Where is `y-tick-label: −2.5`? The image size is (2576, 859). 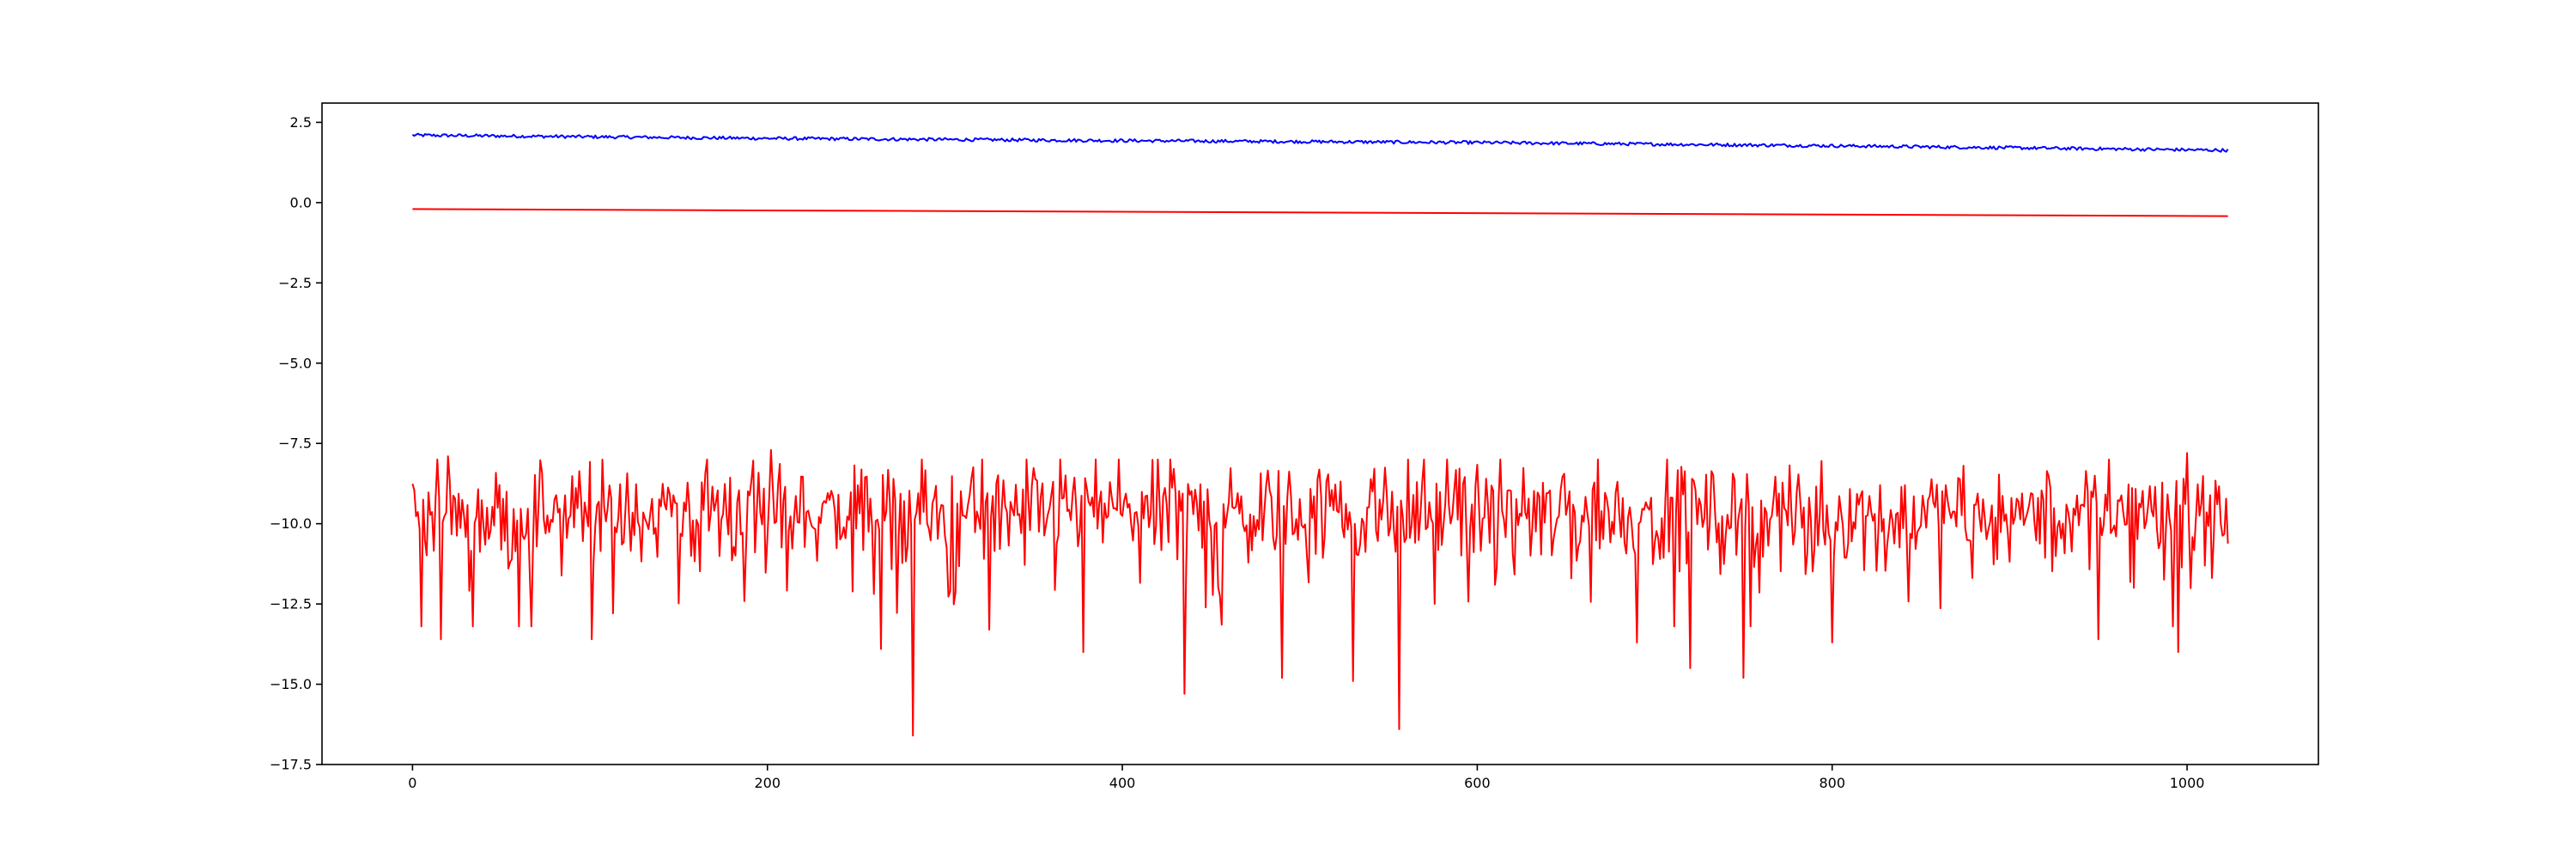 y-tick-label: −2.5 is located at coordinates (295, 283).